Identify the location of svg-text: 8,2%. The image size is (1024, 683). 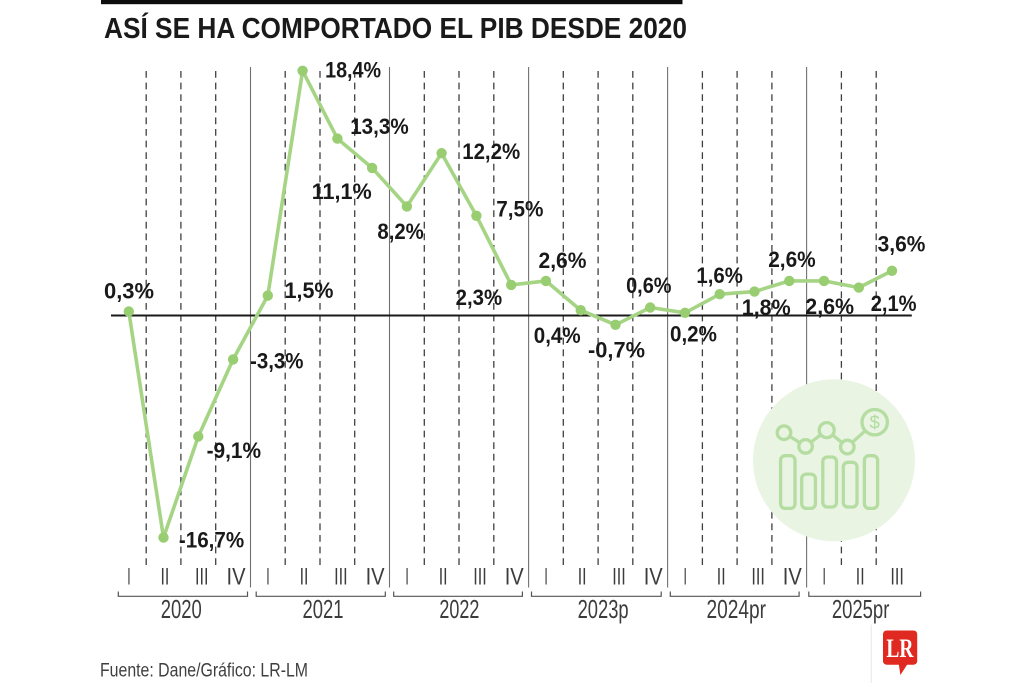
(400, 231).